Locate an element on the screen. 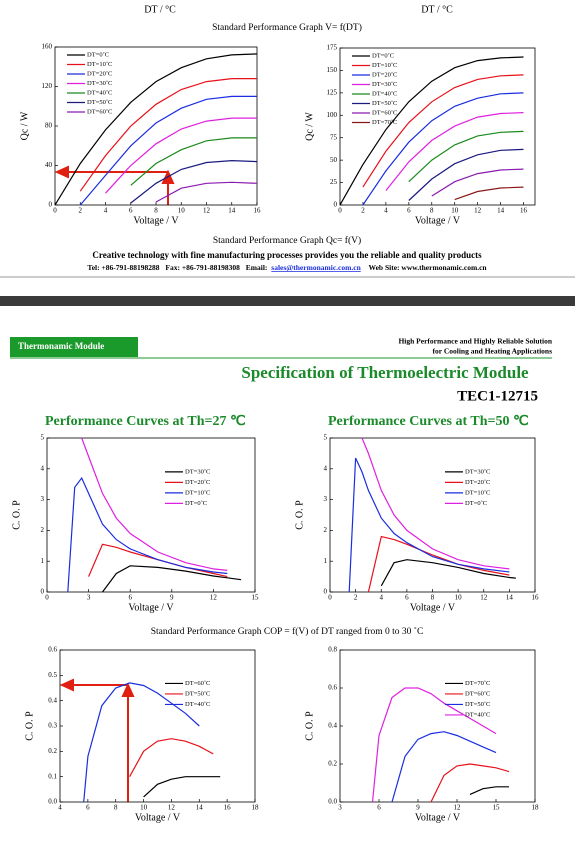 The image size is (575, 844). caption: Standard Performance Graph Qc= f(V) is located at coordinates (287, 240).